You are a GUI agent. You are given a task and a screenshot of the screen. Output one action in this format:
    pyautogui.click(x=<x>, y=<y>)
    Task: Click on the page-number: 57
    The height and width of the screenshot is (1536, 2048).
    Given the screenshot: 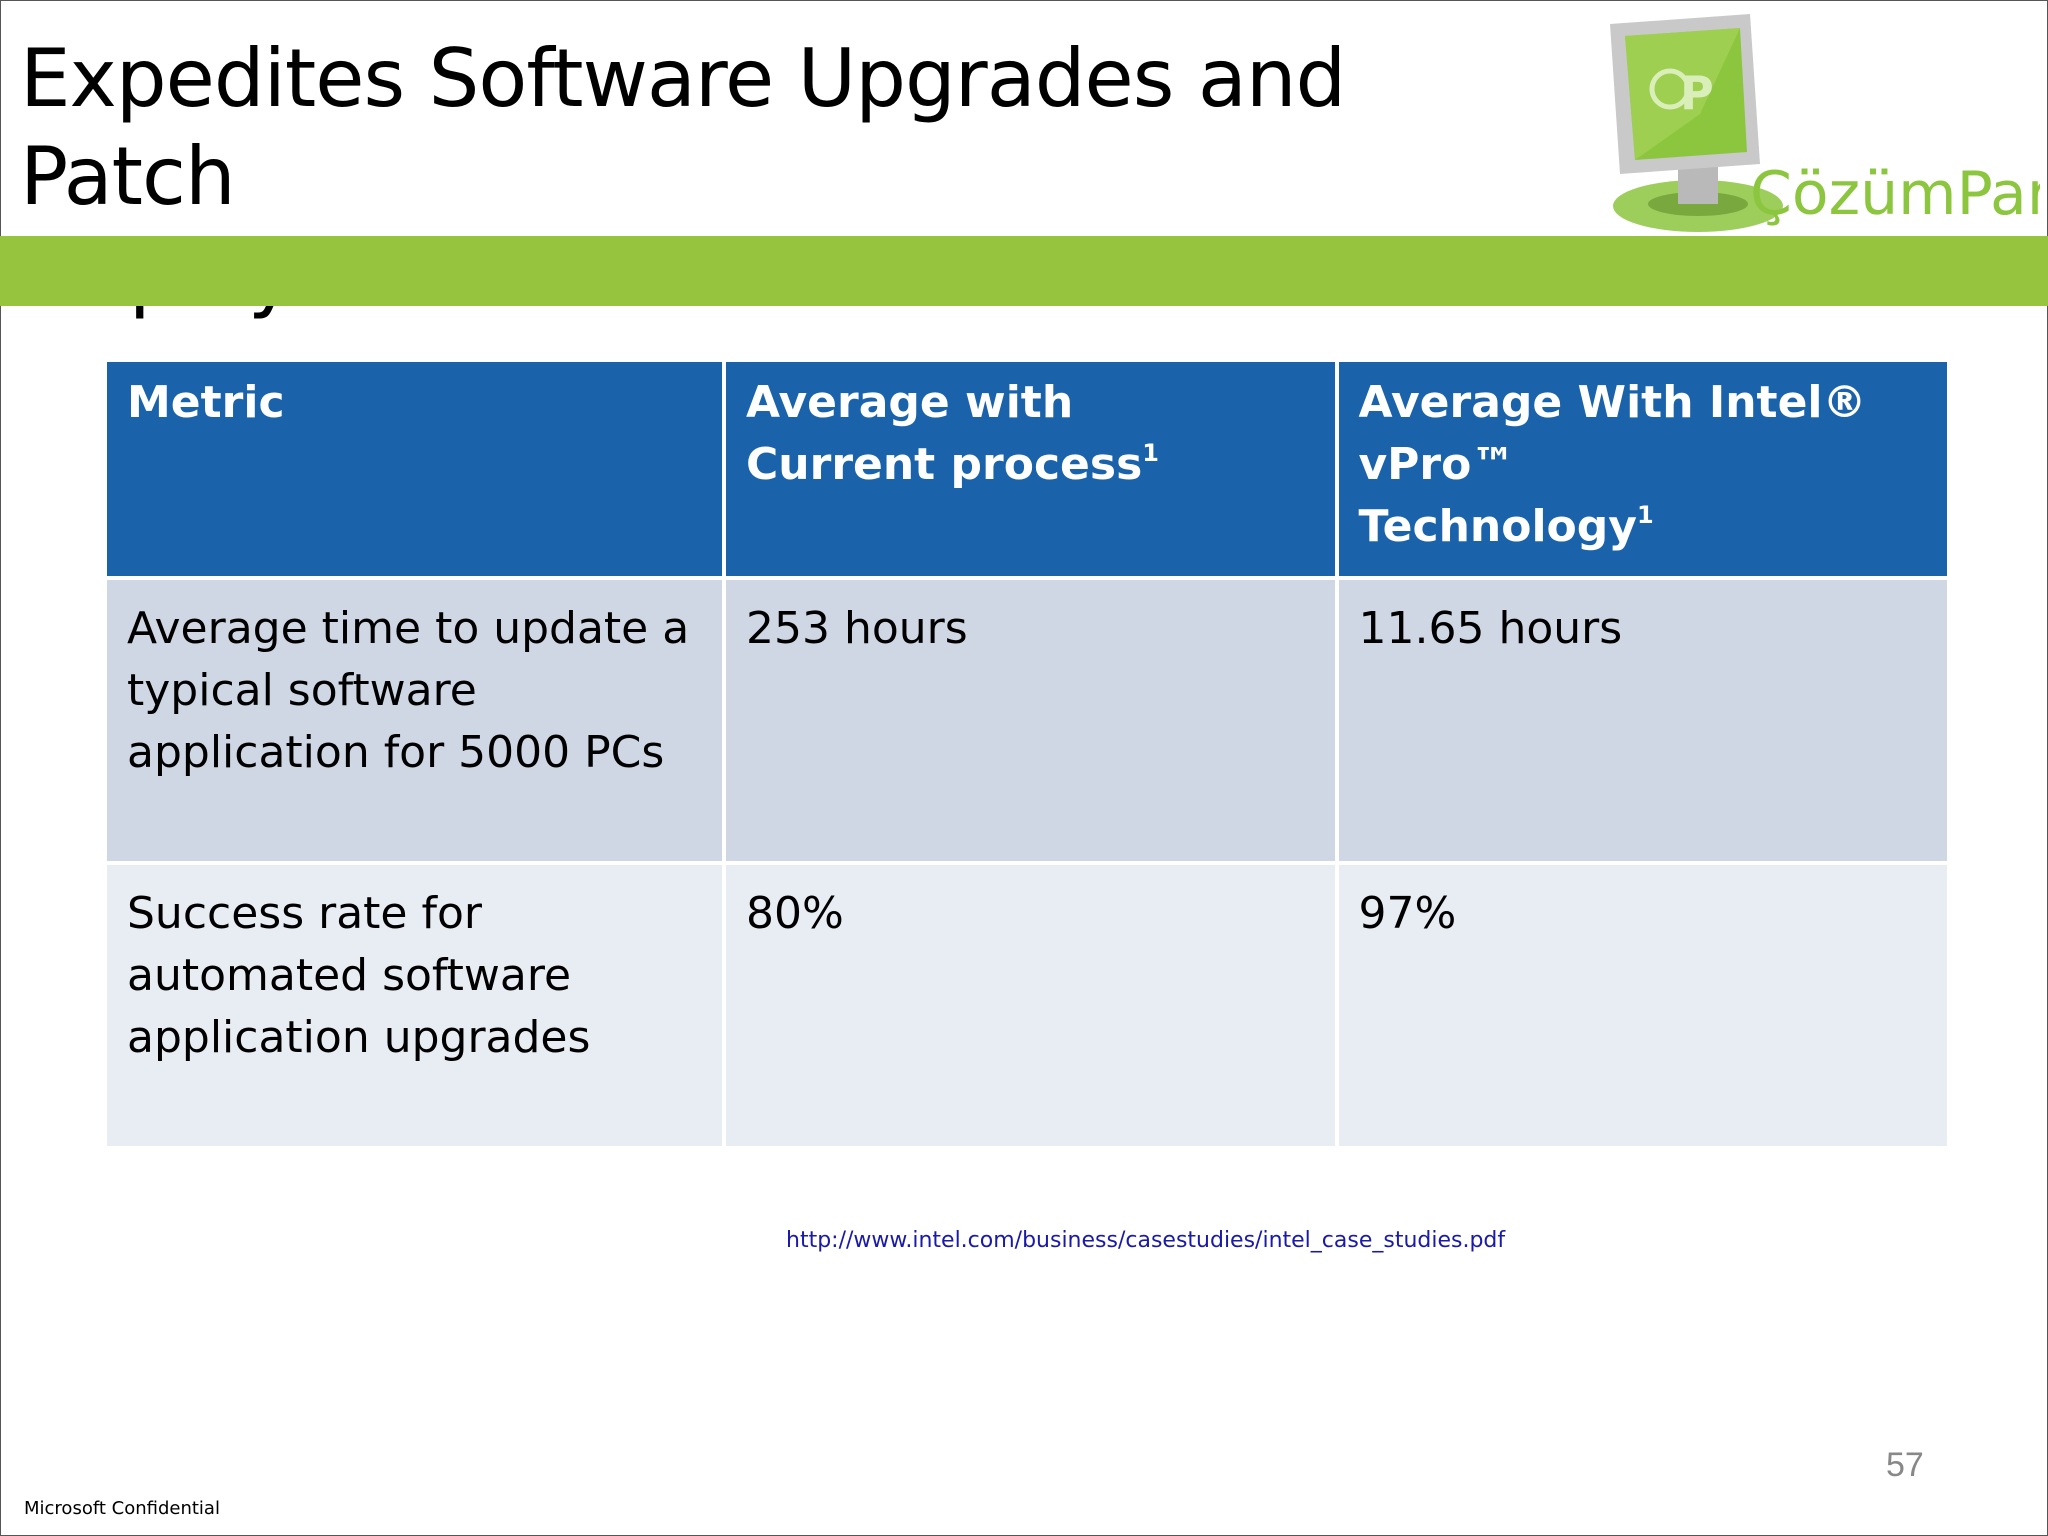 What is the action you would take?
    pyautogui.click(x=1905, y=1465)
    